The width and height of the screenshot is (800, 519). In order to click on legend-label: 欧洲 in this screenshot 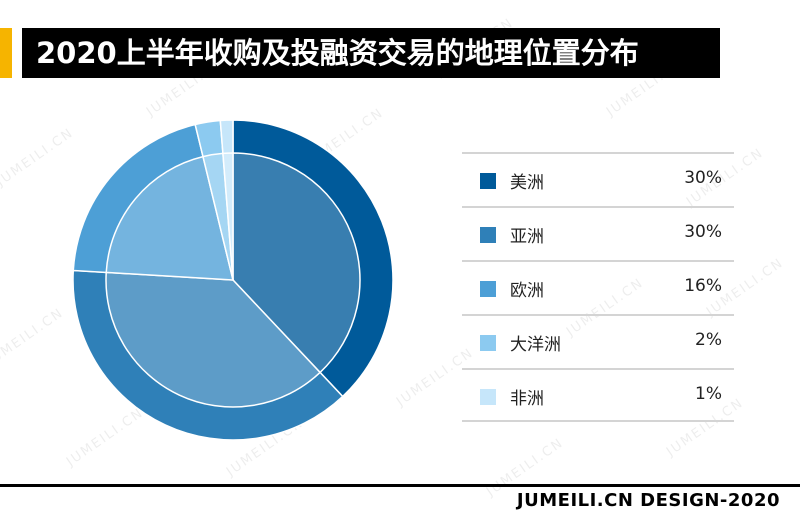, I will do `click(527, 291)`.